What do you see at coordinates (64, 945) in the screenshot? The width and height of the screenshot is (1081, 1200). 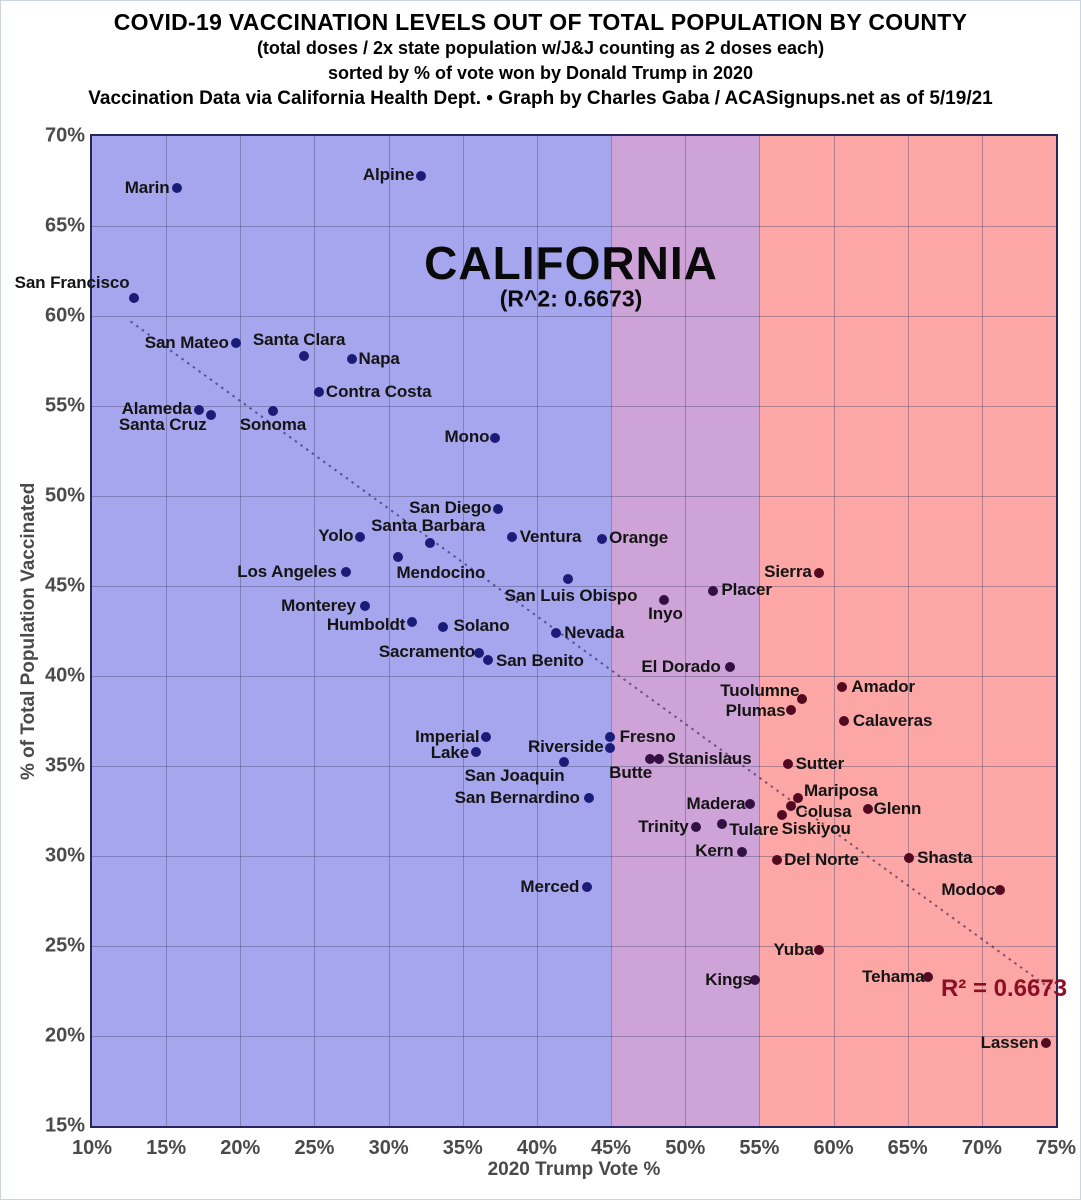 I see `ytick-label: 25%` at bounding box center [64, 945].